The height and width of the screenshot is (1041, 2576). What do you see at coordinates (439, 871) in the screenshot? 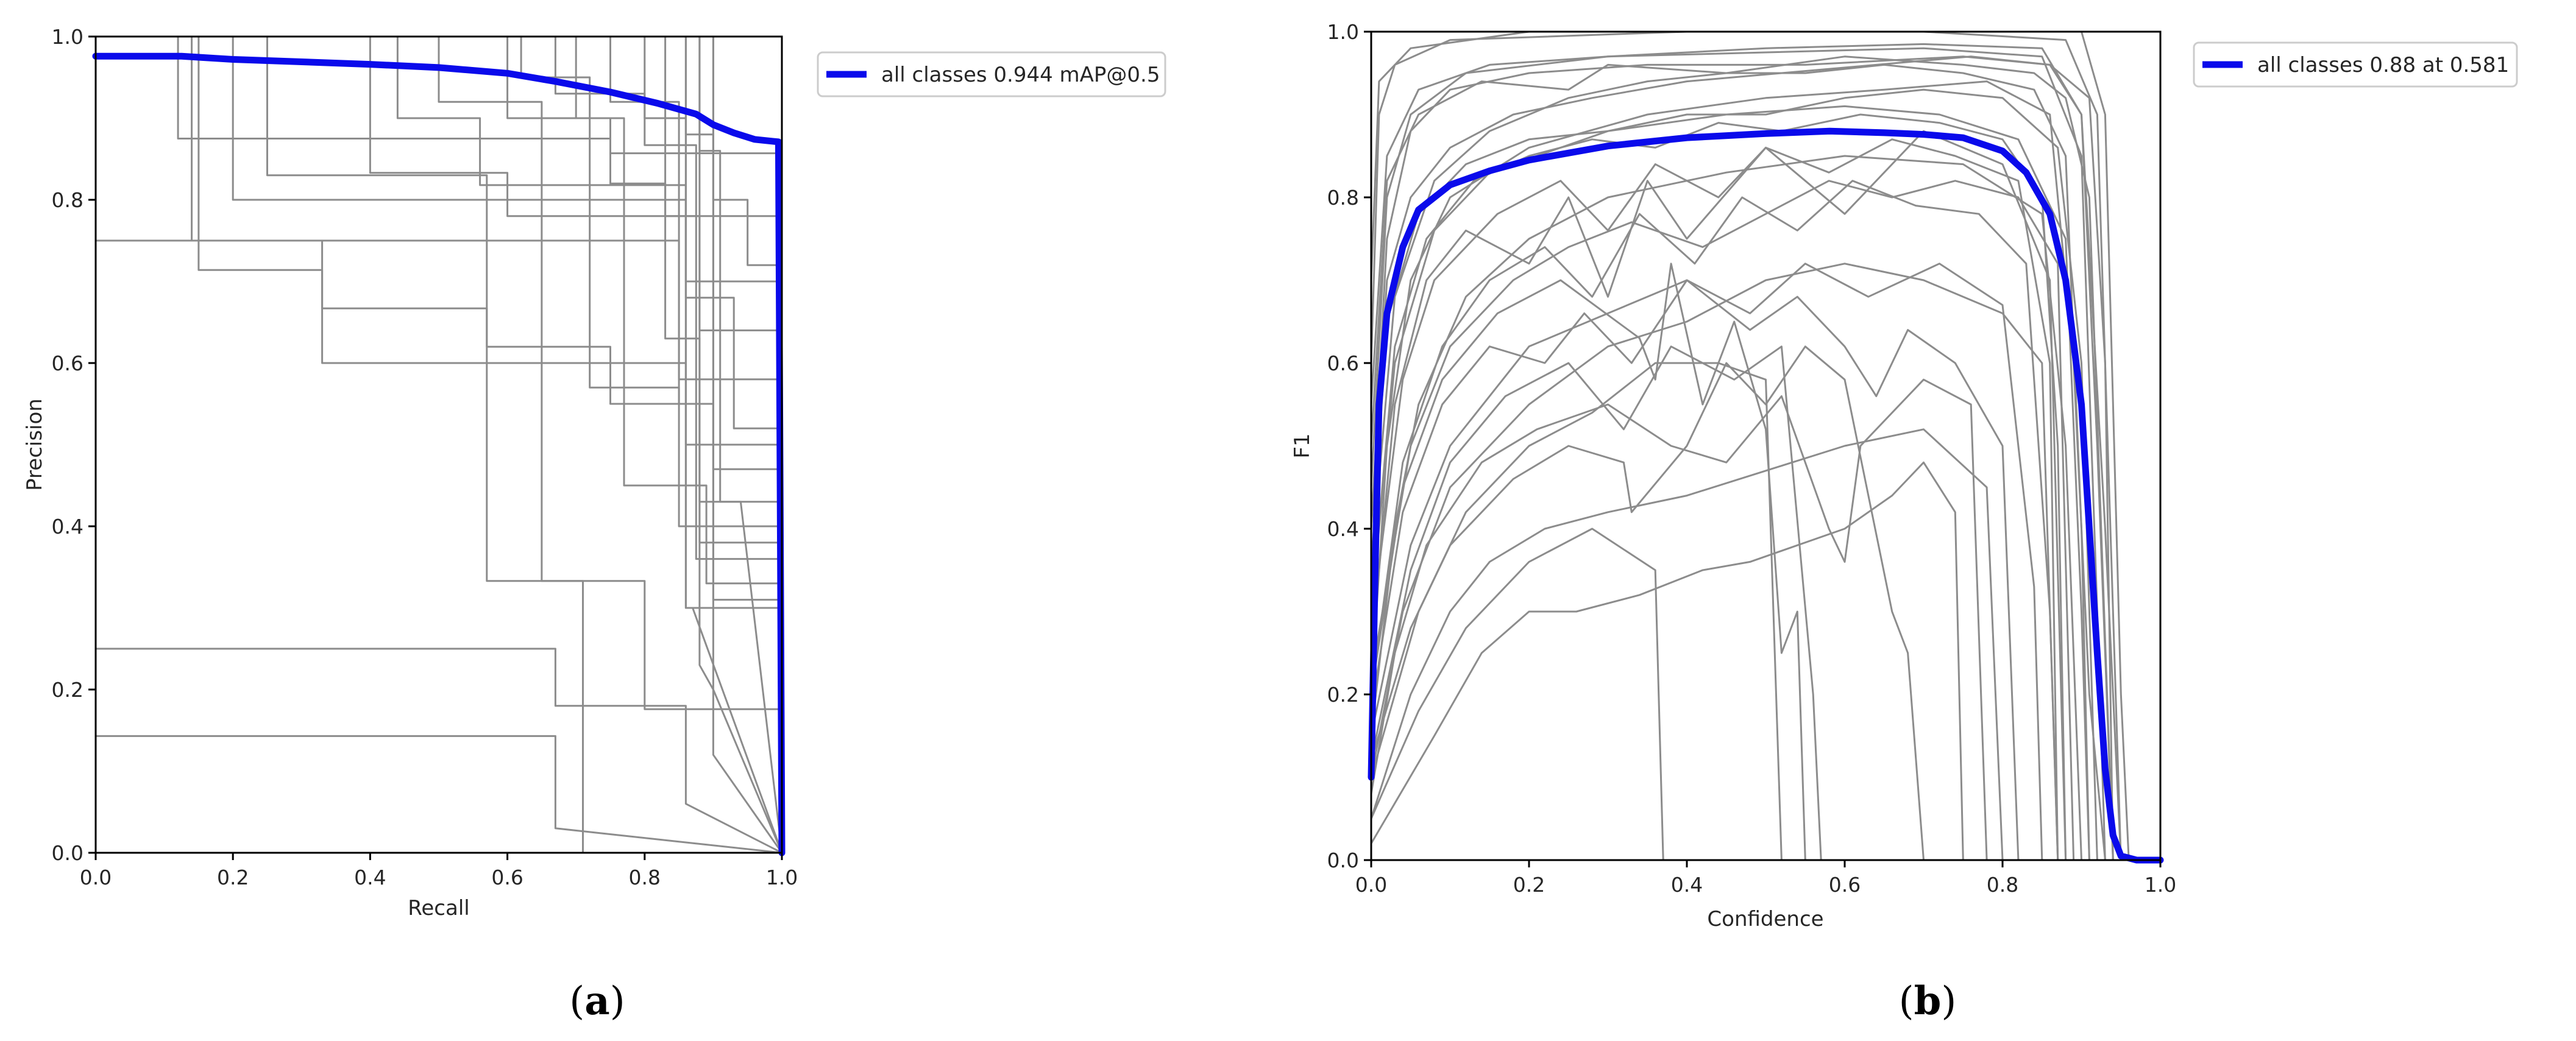
I see `x-ticks-a: 0.0 0.2 0.4 0.6 0.8 1.0` at bounding box center [439, 871].